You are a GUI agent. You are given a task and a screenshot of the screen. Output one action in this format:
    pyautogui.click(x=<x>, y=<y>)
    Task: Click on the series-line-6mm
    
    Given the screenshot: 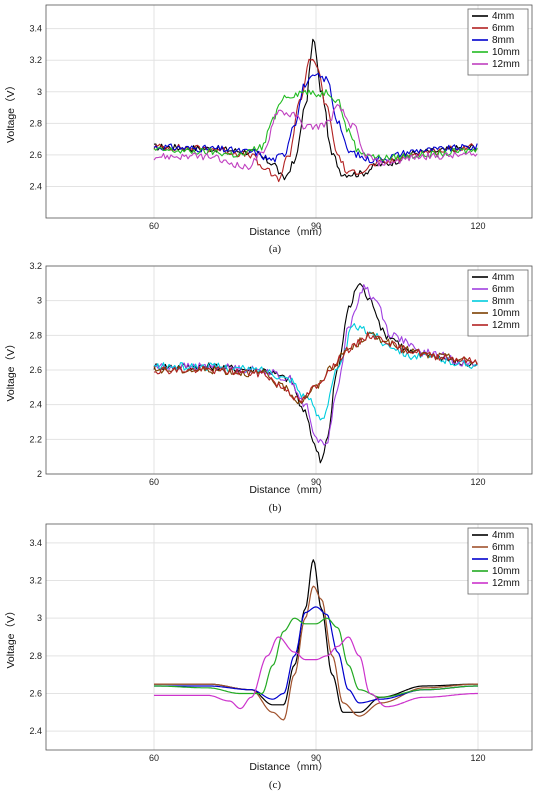 What is the action you would take?
    pyautogui.click(x=316, y=653)
    